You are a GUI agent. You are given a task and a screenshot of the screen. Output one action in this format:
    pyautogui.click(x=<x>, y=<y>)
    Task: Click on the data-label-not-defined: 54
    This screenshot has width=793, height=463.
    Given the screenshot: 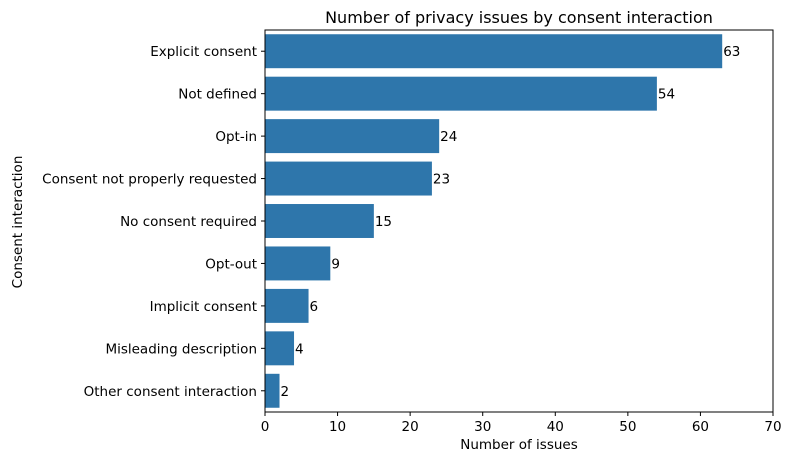 What is the action you would take?
    pyautogui.click(x=666, y=95)
    